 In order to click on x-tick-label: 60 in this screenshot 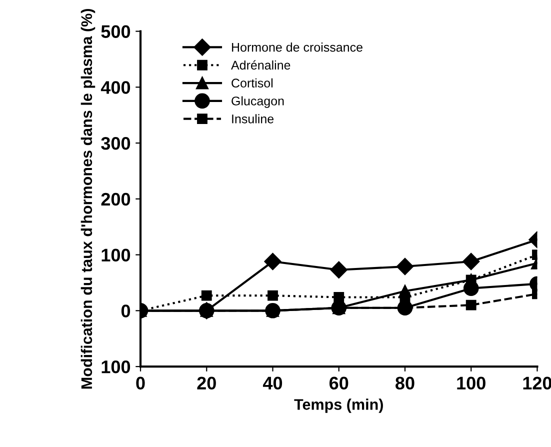, I will do `click(338, 383)`.